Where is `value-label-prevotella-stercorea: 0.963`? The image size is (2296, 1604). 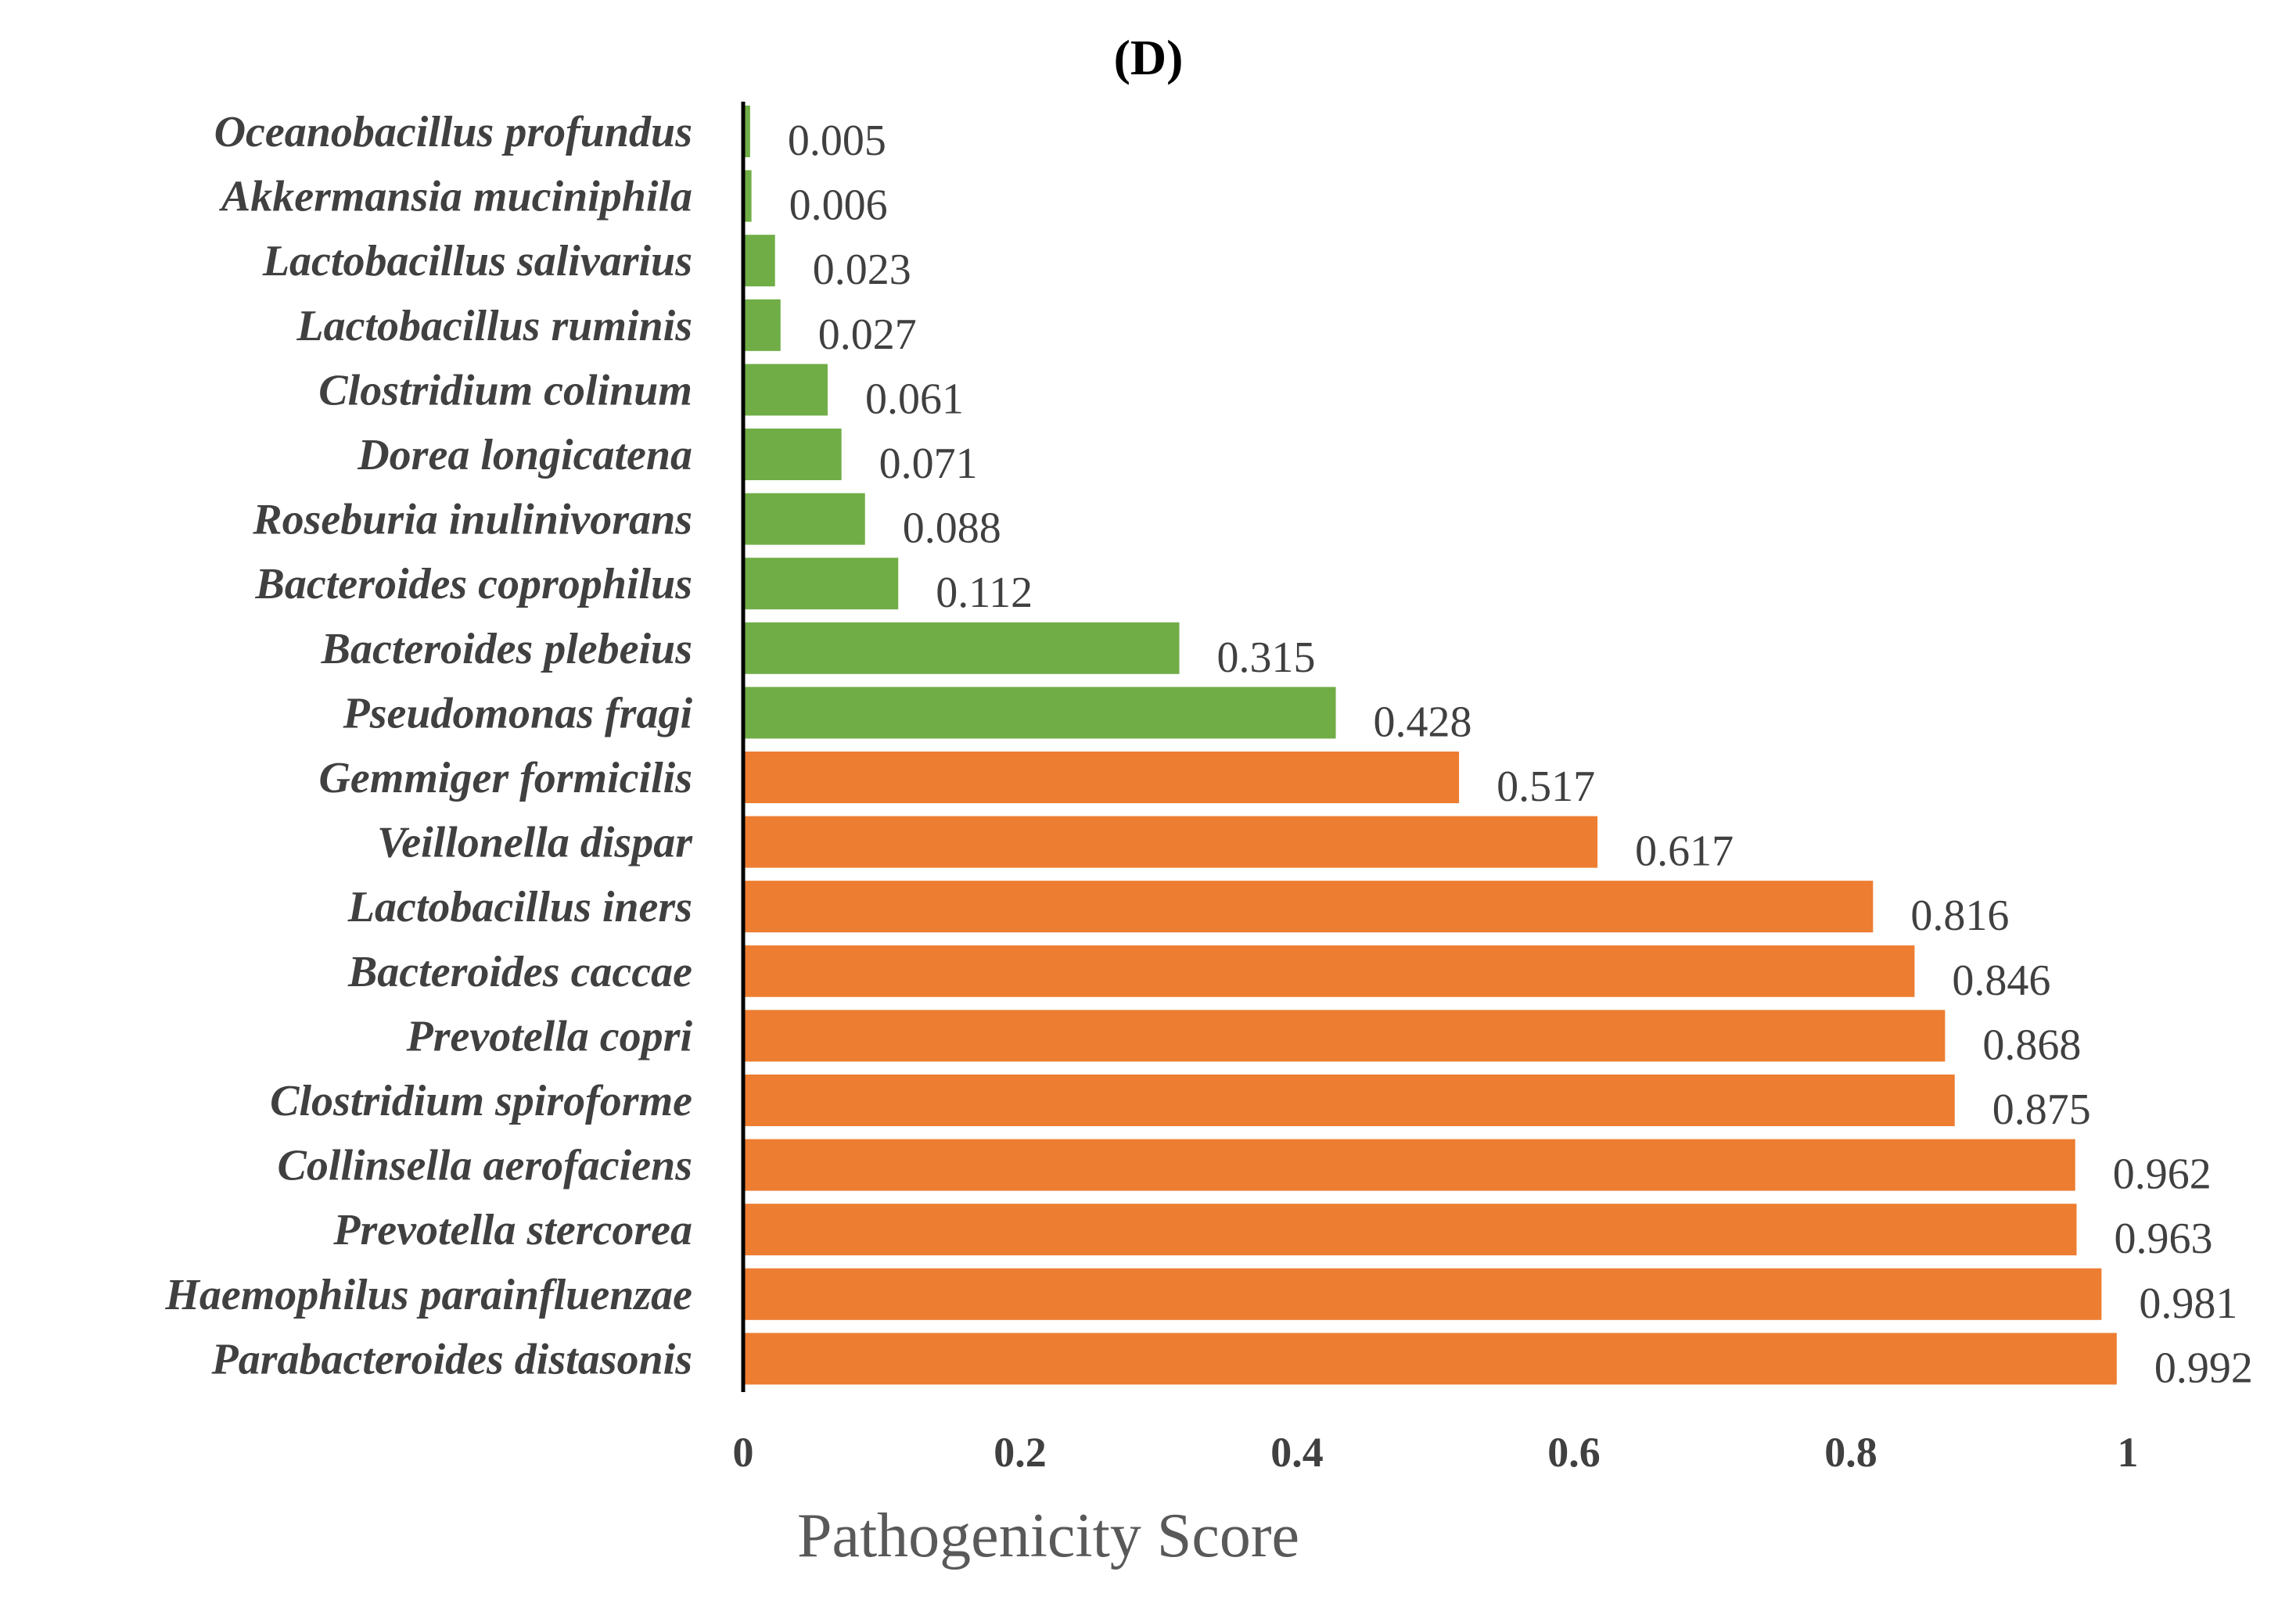 value-label-prevotella-stercorea: 0.963 is located at coordinates (2164, 1239).